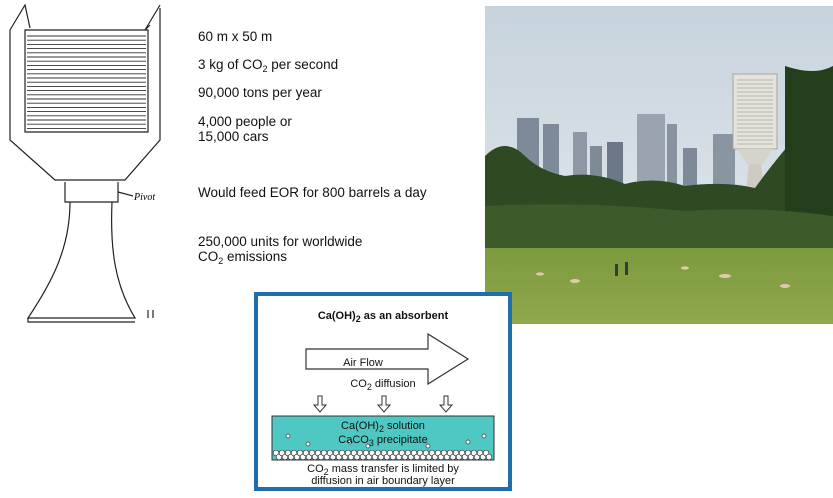  Describe the element at coordinates (268, 65) in the screenshot. I see `fact-rate: 3 kg of CO2 per second` at that location.